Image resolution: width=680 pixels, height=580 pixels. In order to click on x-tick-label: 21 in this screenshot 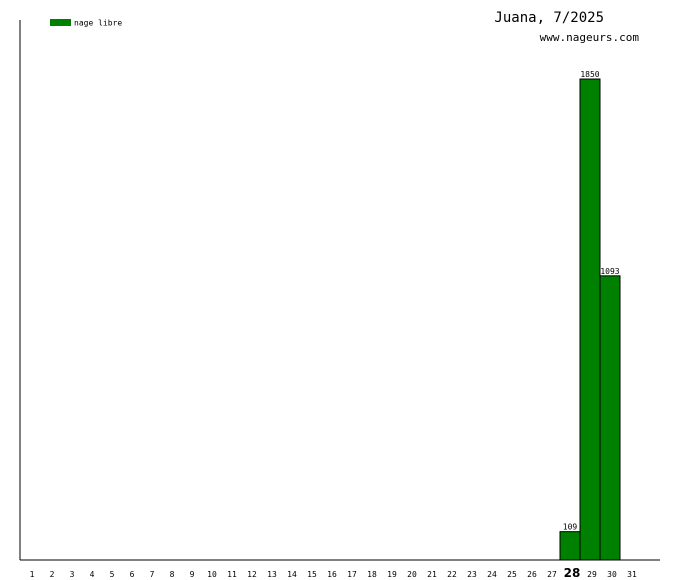, I will do `click(432, 574)`.